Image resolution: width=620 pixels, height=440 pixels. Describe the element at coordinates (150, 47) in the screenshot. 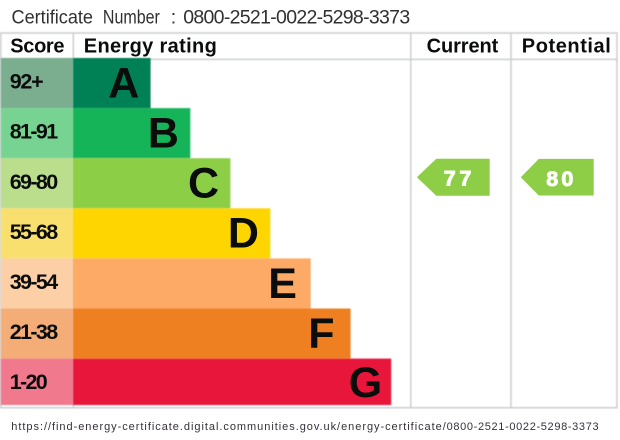

I see `svg-text: Energy rating` at that location.